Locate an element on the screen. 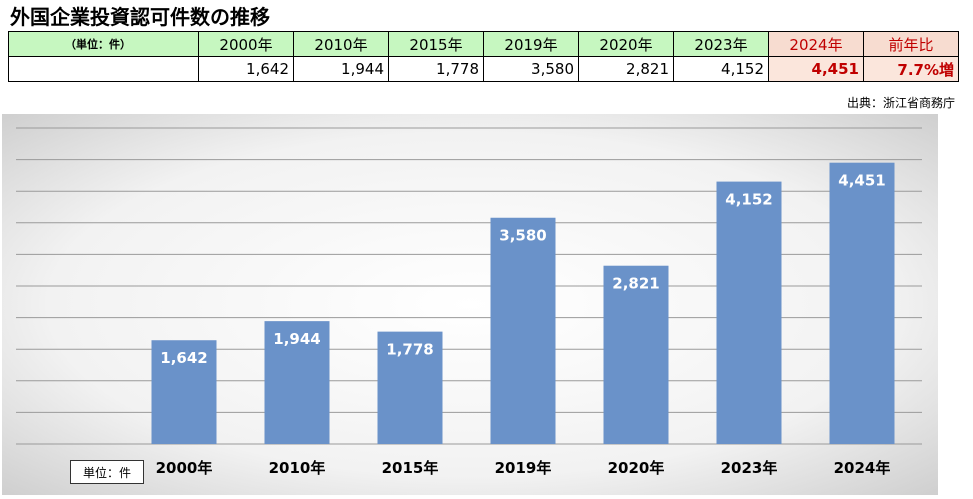 This screenshot has width=973, height=499. x-tick-label: 2020年 is located at coordinates (636, 468).